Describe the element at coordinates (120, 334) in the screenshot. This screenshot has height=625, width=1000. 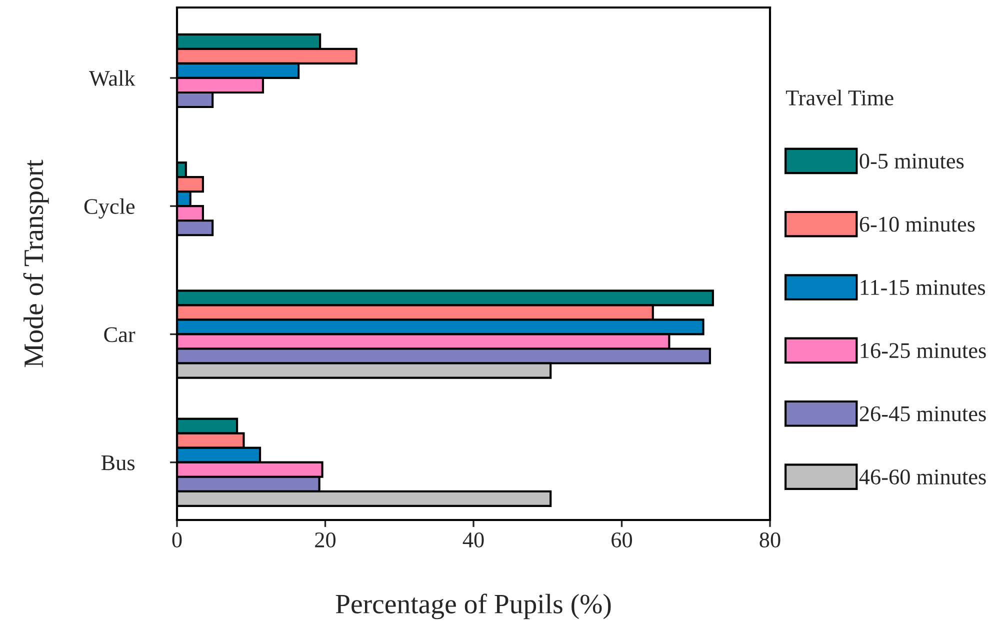
I see `y-tick-label: Car` at that location.